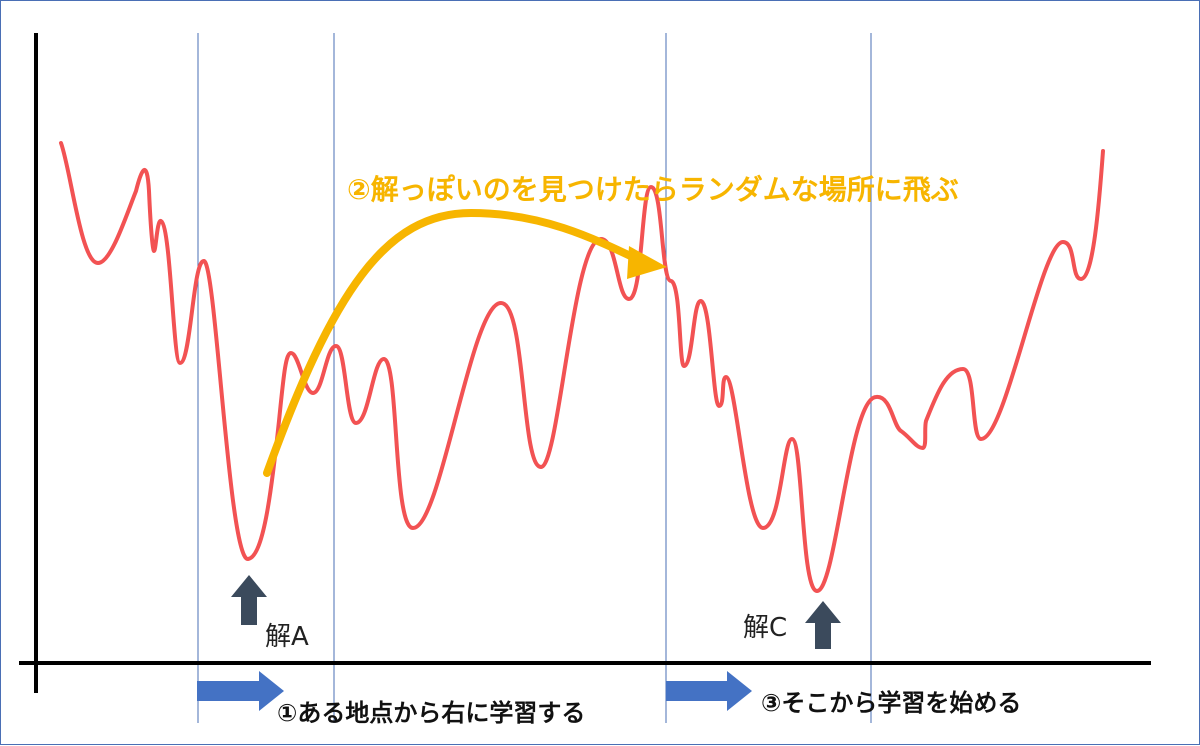 The image size is (1200, 746). I want to click on solution-a-label: 解A, so click(287, 637).